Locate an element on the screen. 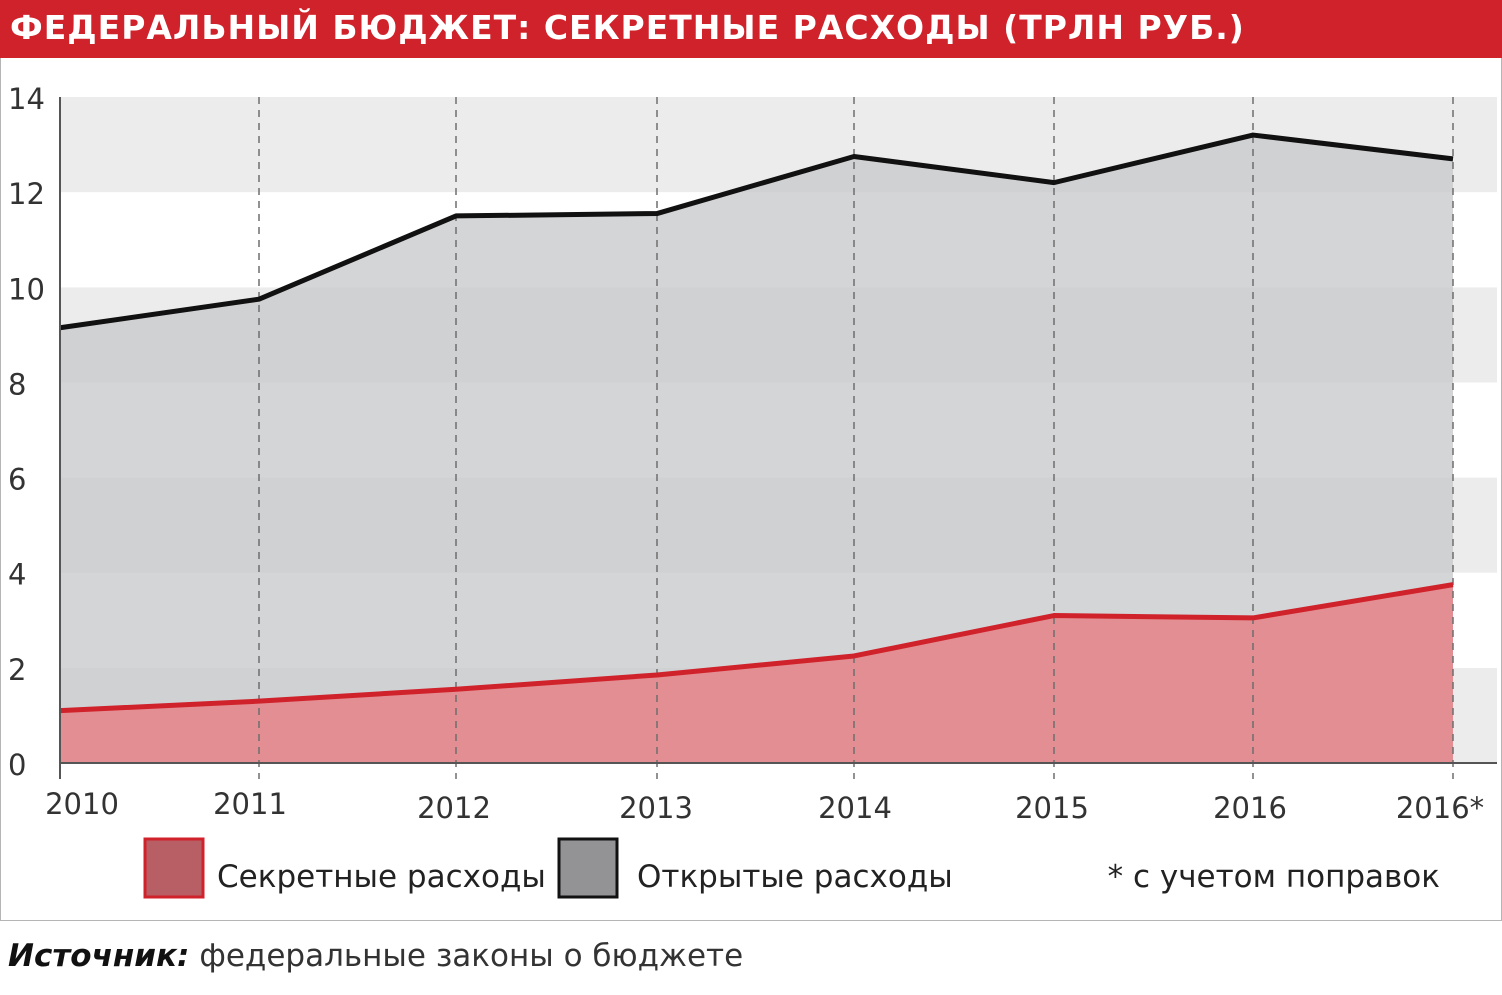  y-tick-label: 12 is located at coordinates (26, 194).